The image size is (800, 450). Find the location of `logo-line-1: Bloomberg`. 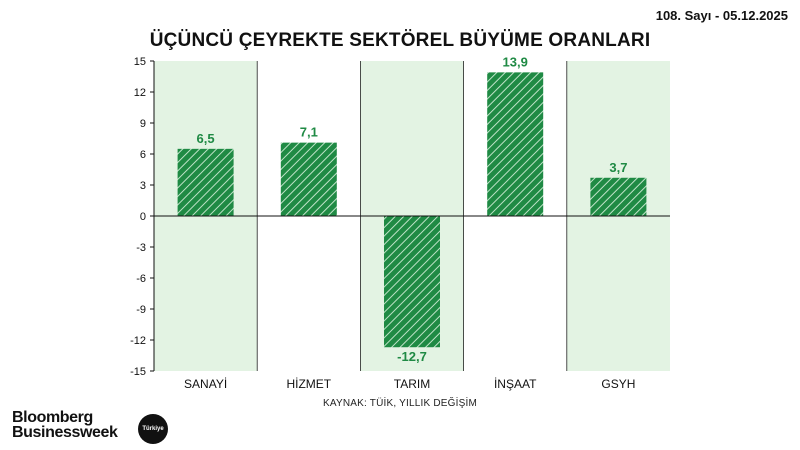

logo-line-1: Bloomberg is located at coordinates (52, 417).